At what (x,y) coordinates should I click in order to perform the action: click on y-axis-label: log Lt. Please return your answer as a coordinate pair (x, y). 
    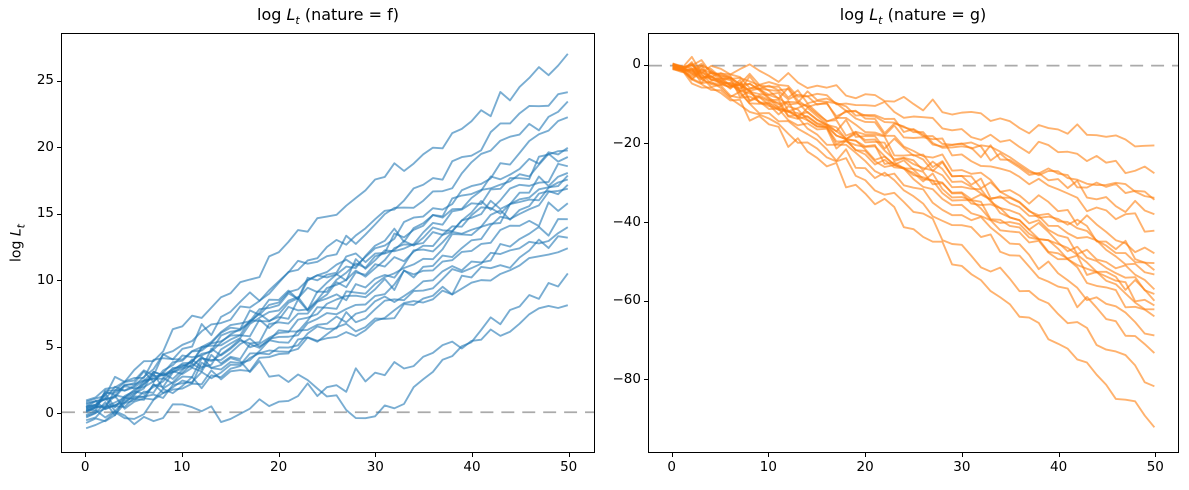
    Looking at the image, I should click on (18, 243).